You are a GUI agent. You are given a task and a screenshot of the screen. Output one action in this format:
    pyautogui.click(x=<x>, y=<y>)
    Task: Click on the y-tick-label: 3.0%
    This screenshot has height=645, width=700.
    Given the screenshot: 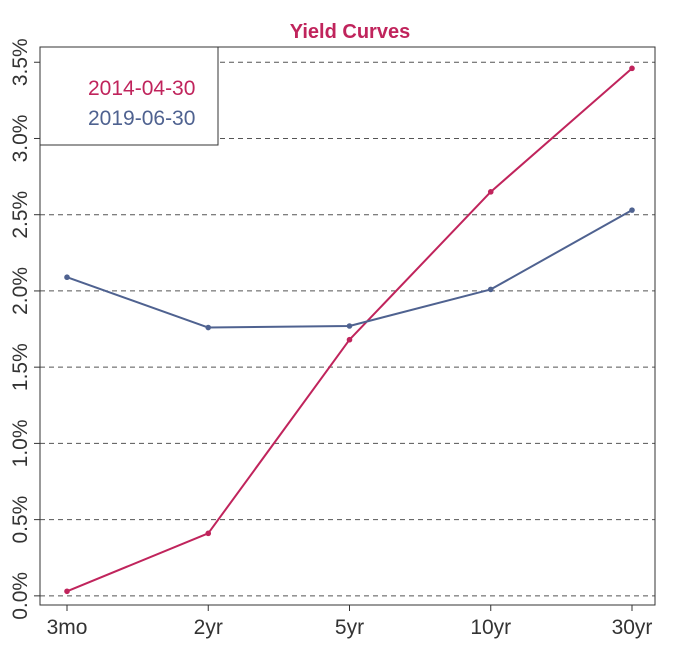 What is the action you would take?
    pyautogui.click(x=20, y=139)
    